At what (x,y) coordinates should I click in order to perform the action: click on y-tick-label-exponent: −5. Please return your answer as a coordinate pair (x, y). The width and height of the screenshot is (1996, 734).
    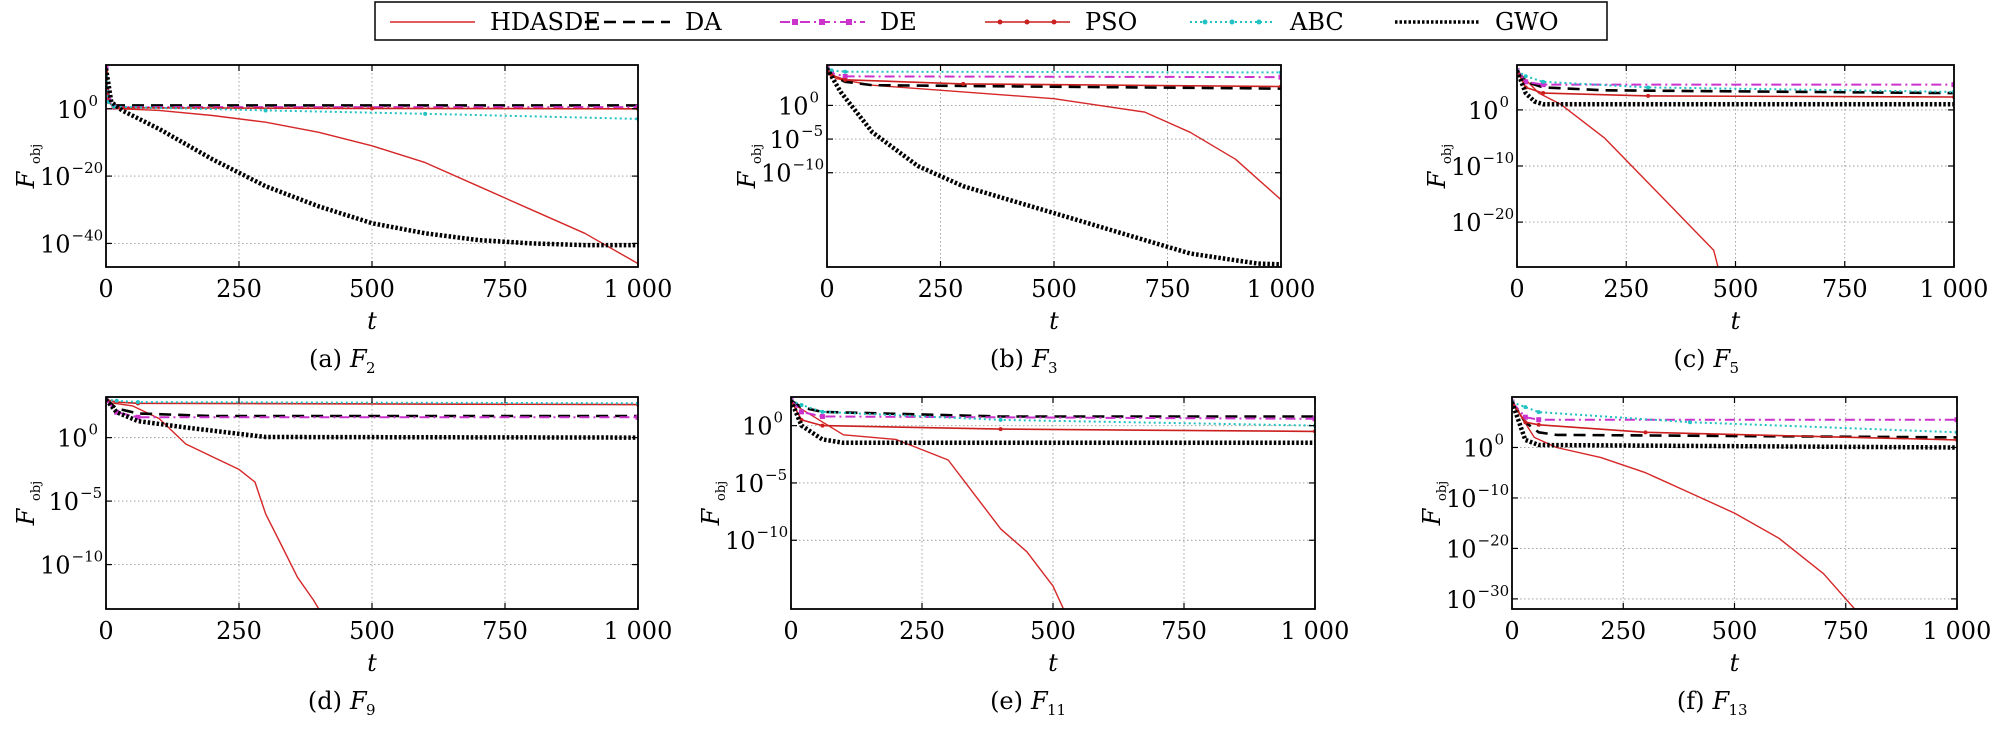
    Looking at the image, I should click on (812, 131).